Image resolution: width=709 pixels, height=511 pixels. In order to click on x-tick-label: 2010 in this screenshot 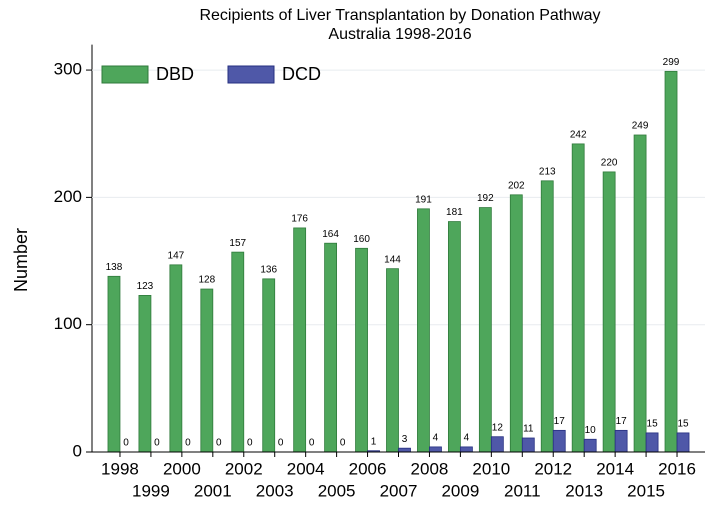, I will do `click(491, 468)`.